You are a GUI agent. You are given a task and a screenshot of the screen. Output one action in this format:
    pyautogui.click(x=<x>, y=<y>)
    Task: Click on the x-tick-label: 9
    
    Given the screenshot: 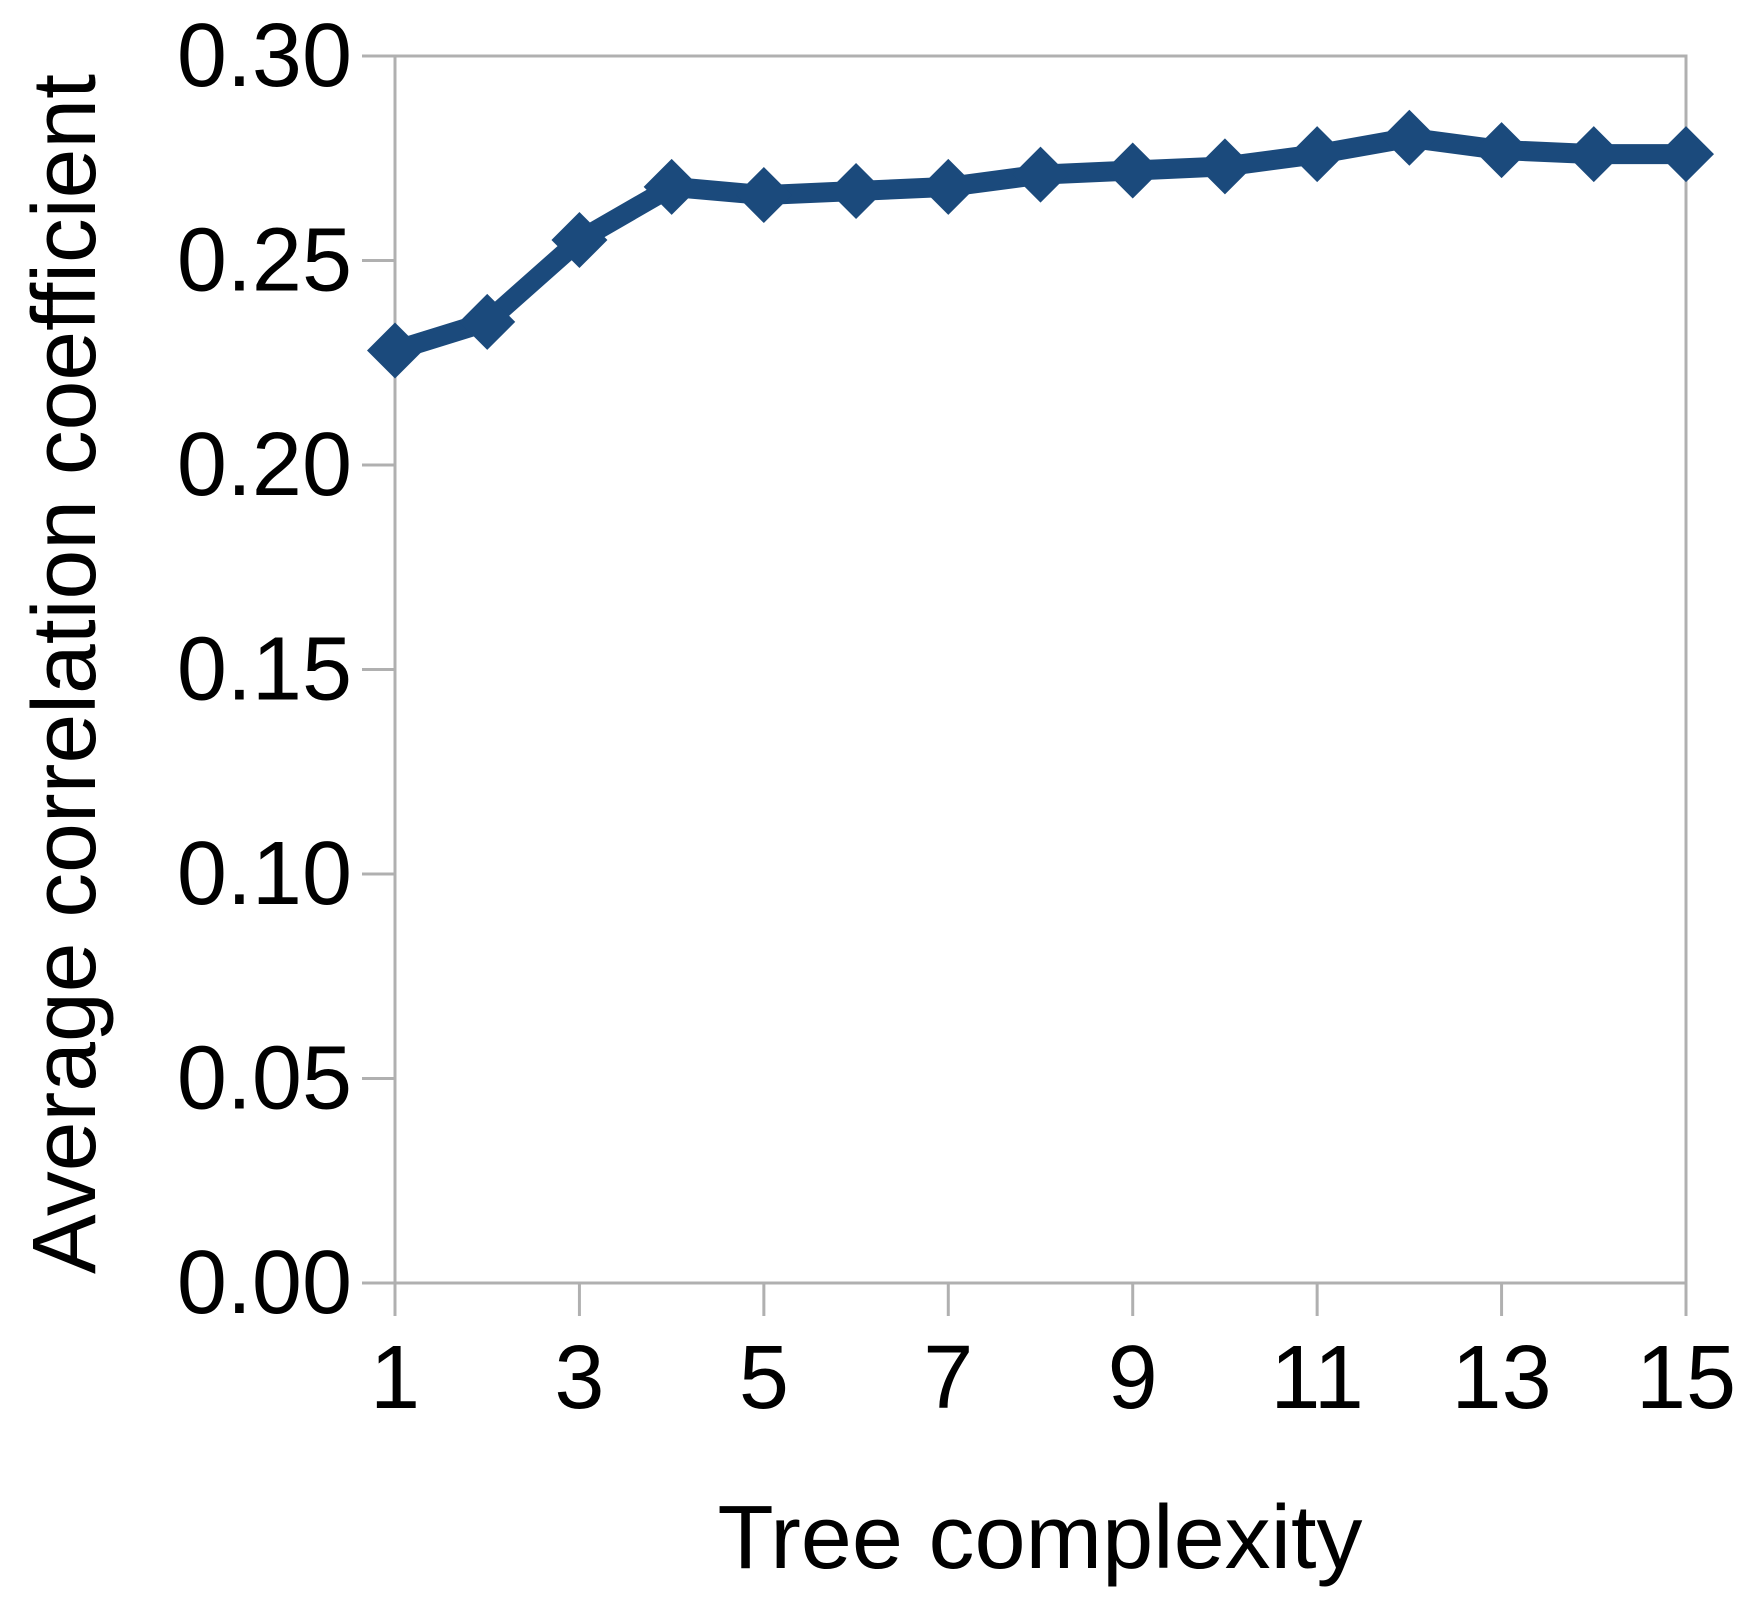 What is the action you would take?
    pyautogui.click(x=1133, y=1378)
    